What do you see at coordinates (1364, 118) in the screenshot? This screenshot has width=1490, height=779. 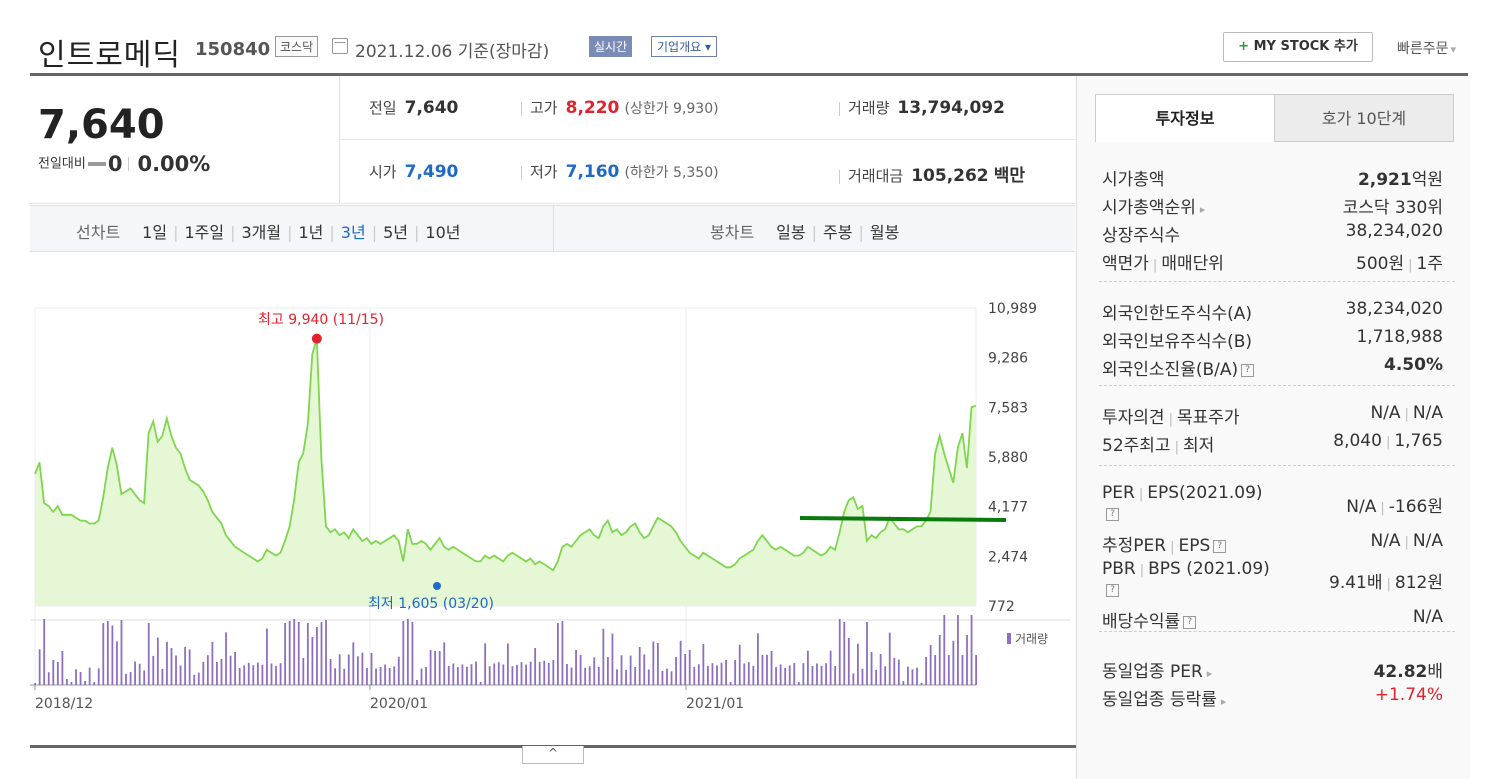 I see `tab-order-book: 호가 10단계` at bounding box center [1364, 118].